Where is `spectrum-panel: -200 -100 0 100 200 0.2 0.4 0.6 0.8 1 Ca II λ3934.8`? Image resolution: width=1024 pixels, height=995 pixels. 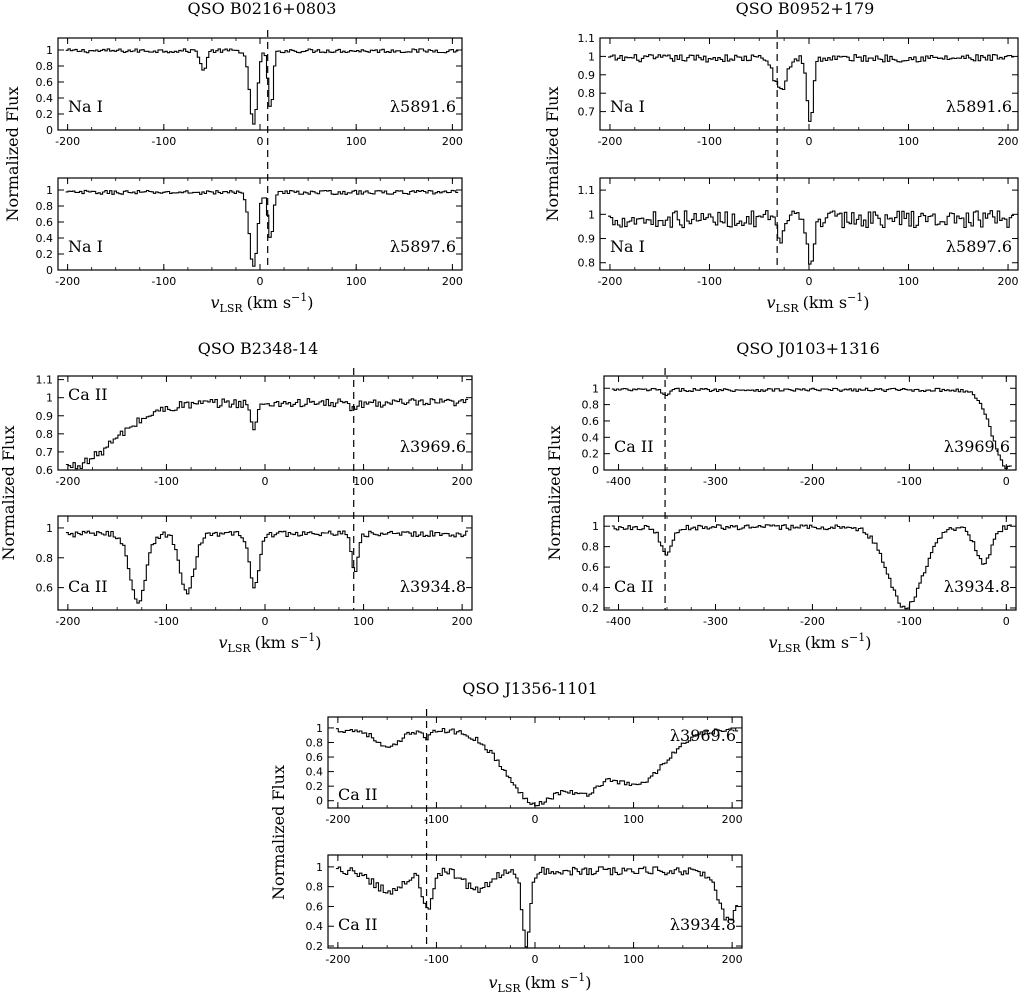 spectrum-panel: -200 -100 0 100 200 0.2 0.4 0.6 0.8 1 Ca II λ3934.8 is located at coordinates (524, 910).